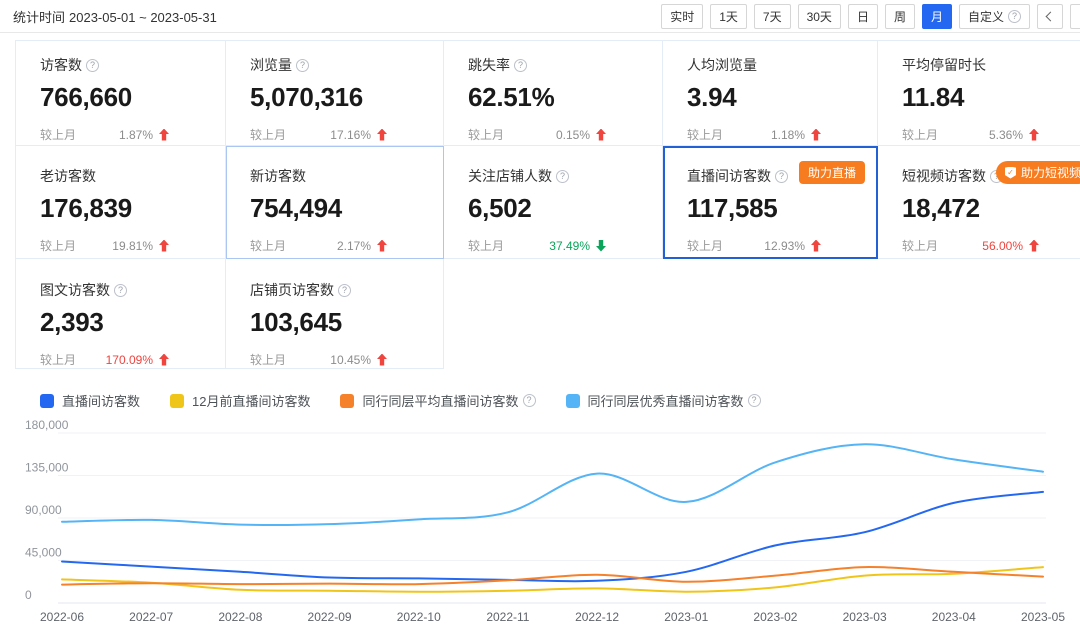 The height and width of the screenshot is (632, 1080). What do you see at coordinates (729, 176) in the screenshot?
I see `card-title: 直播间访客数` at bounding box center [729, 176].